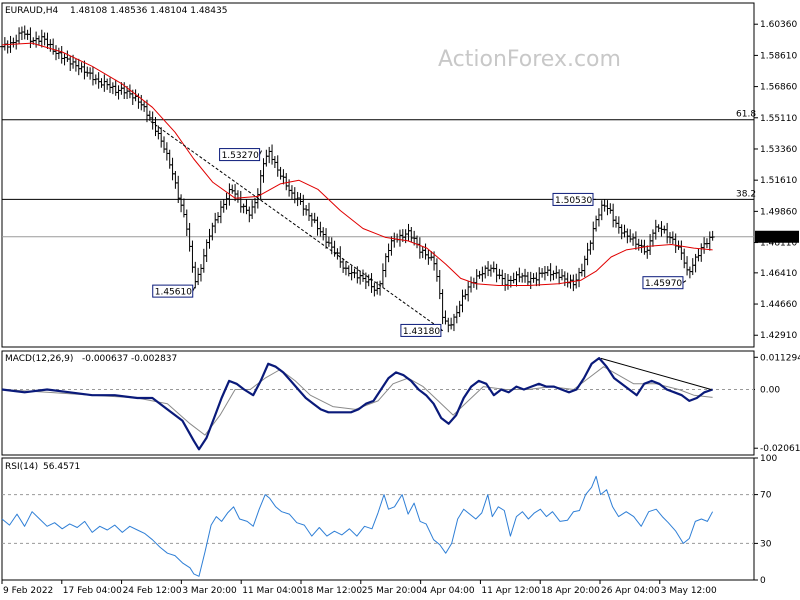 Image resolution: width=800 pixels, height=600 pixels. Describe the element at coordinates (778, 336) in the screenshot. I see `price-axis-label: 1.42910` at that location.